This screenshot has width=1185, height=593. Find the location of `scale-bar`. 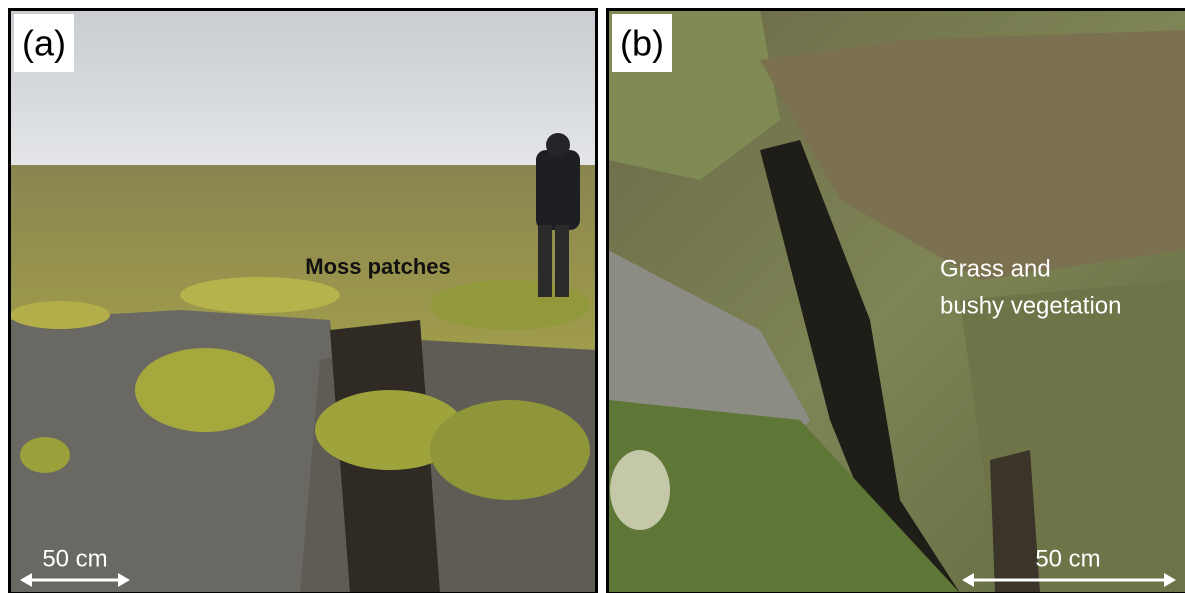

scale-bar is located at coordinates (598, 580).